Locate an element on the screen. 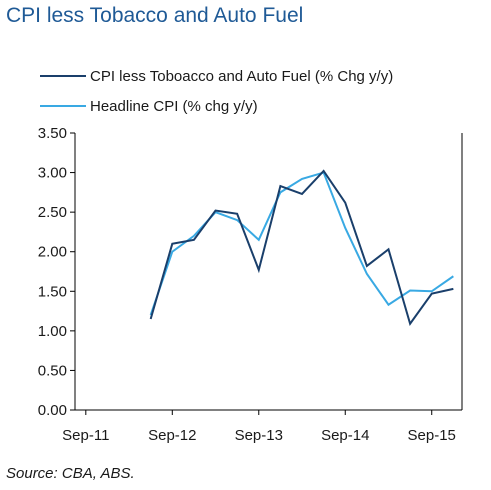  legend-label: Headline CPI (% chg y/y) is located at coordinates (174, 106).